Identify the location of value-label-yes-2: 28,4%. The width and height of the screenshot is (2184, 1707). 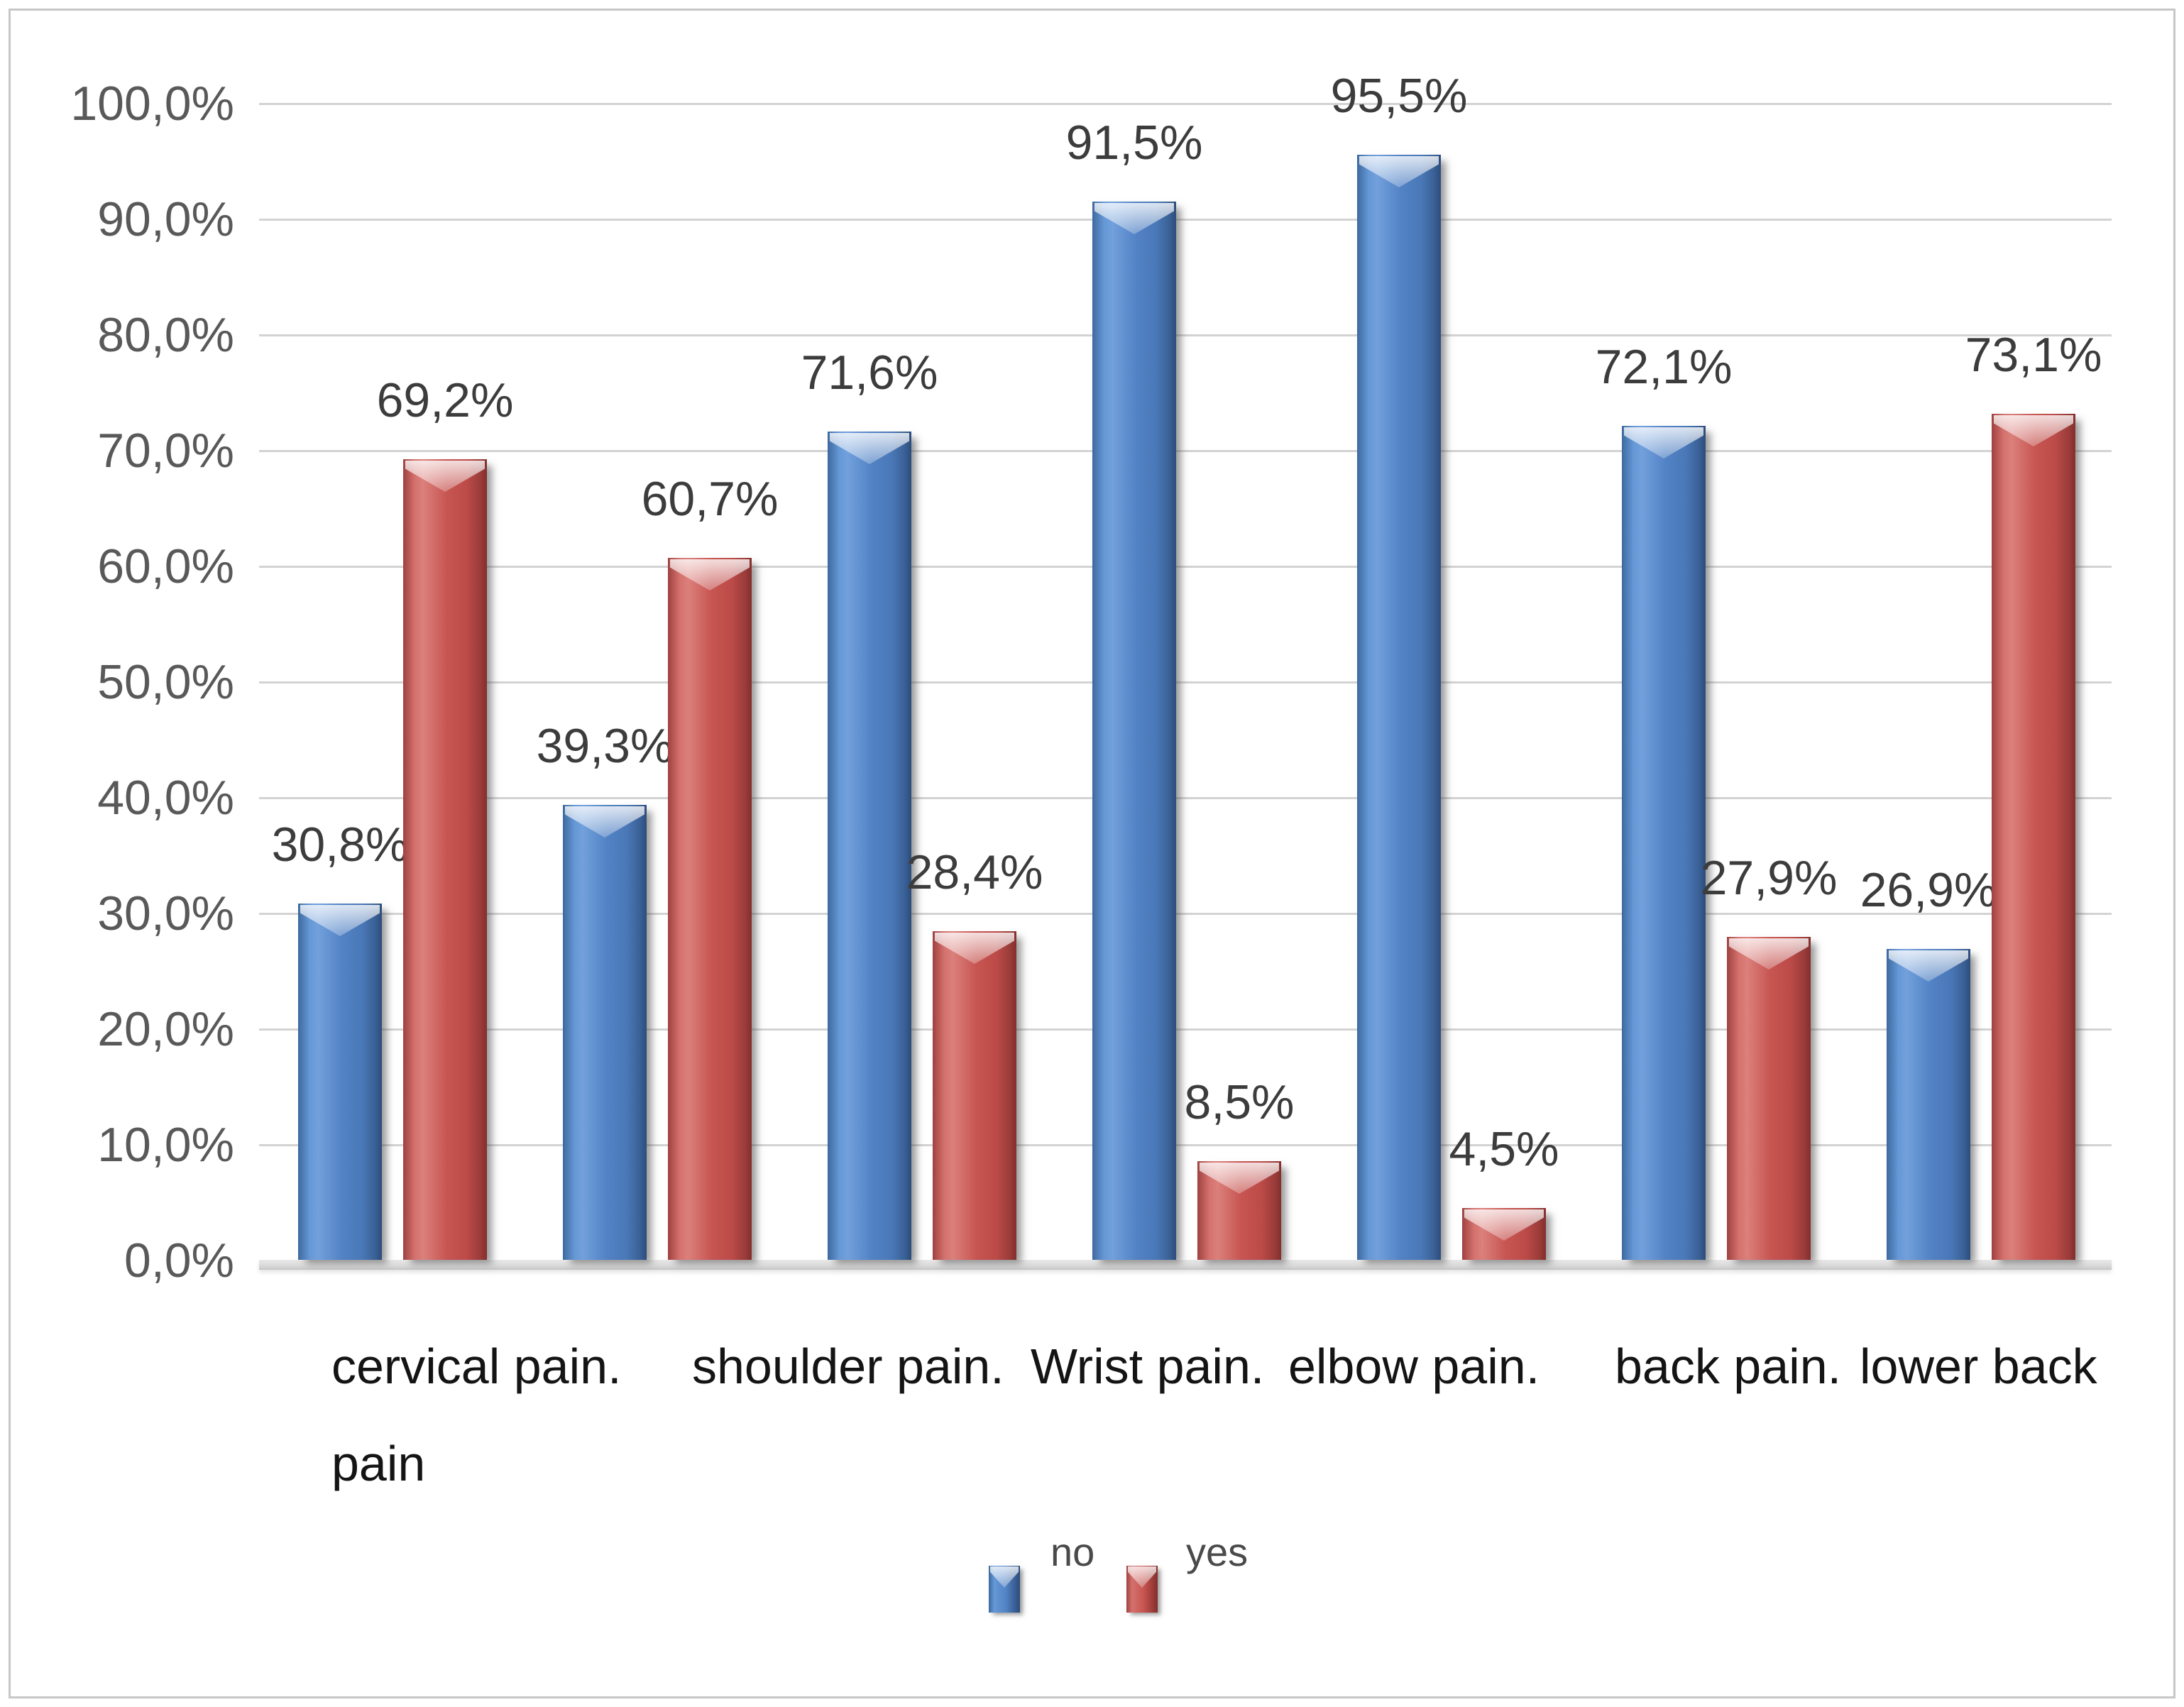
(975, 872).